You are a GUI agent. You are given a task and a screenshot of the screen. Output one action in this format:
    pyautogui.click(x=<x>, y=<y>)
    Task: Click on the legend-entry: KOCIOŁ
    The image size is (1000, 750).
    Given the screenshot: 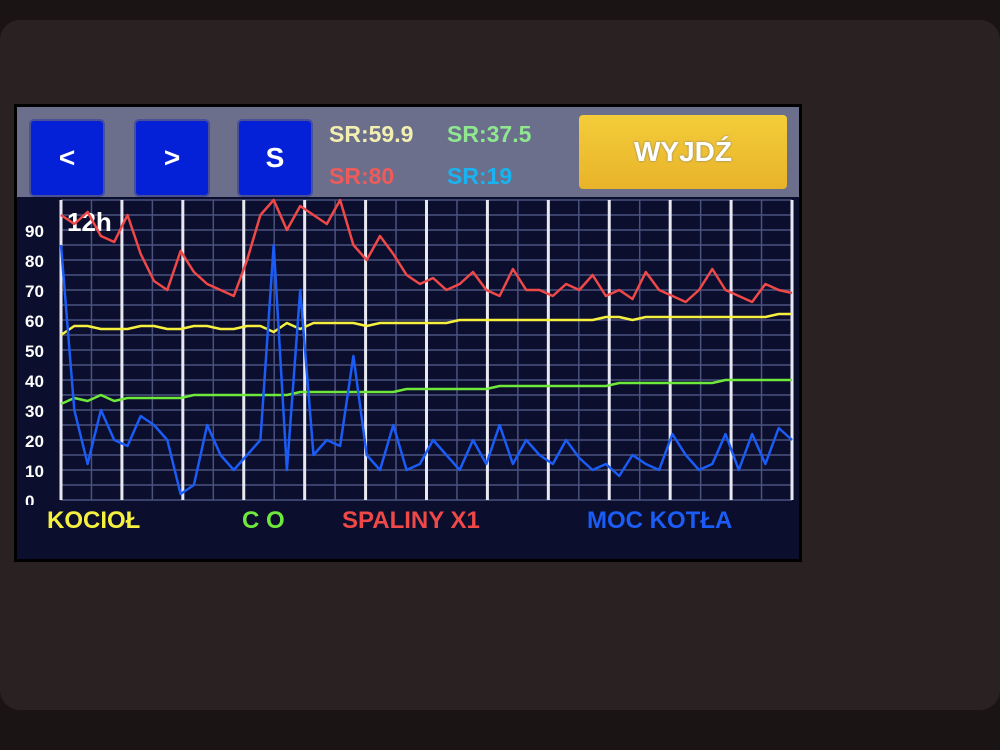 What is the action you would take?
    pyautogui.click(x=94, y=520)
    